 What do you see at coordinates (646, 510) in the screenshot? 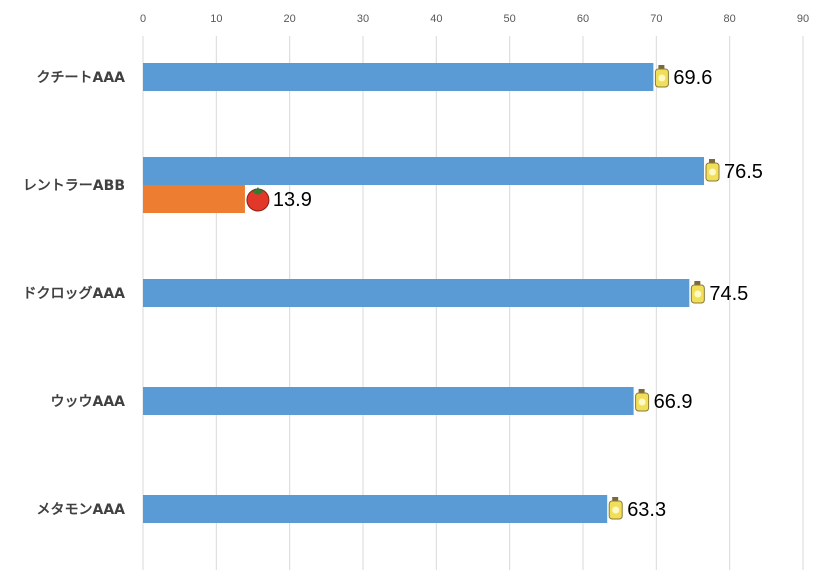
I see `data-label: 63.3` at bounding box center [646, 510].